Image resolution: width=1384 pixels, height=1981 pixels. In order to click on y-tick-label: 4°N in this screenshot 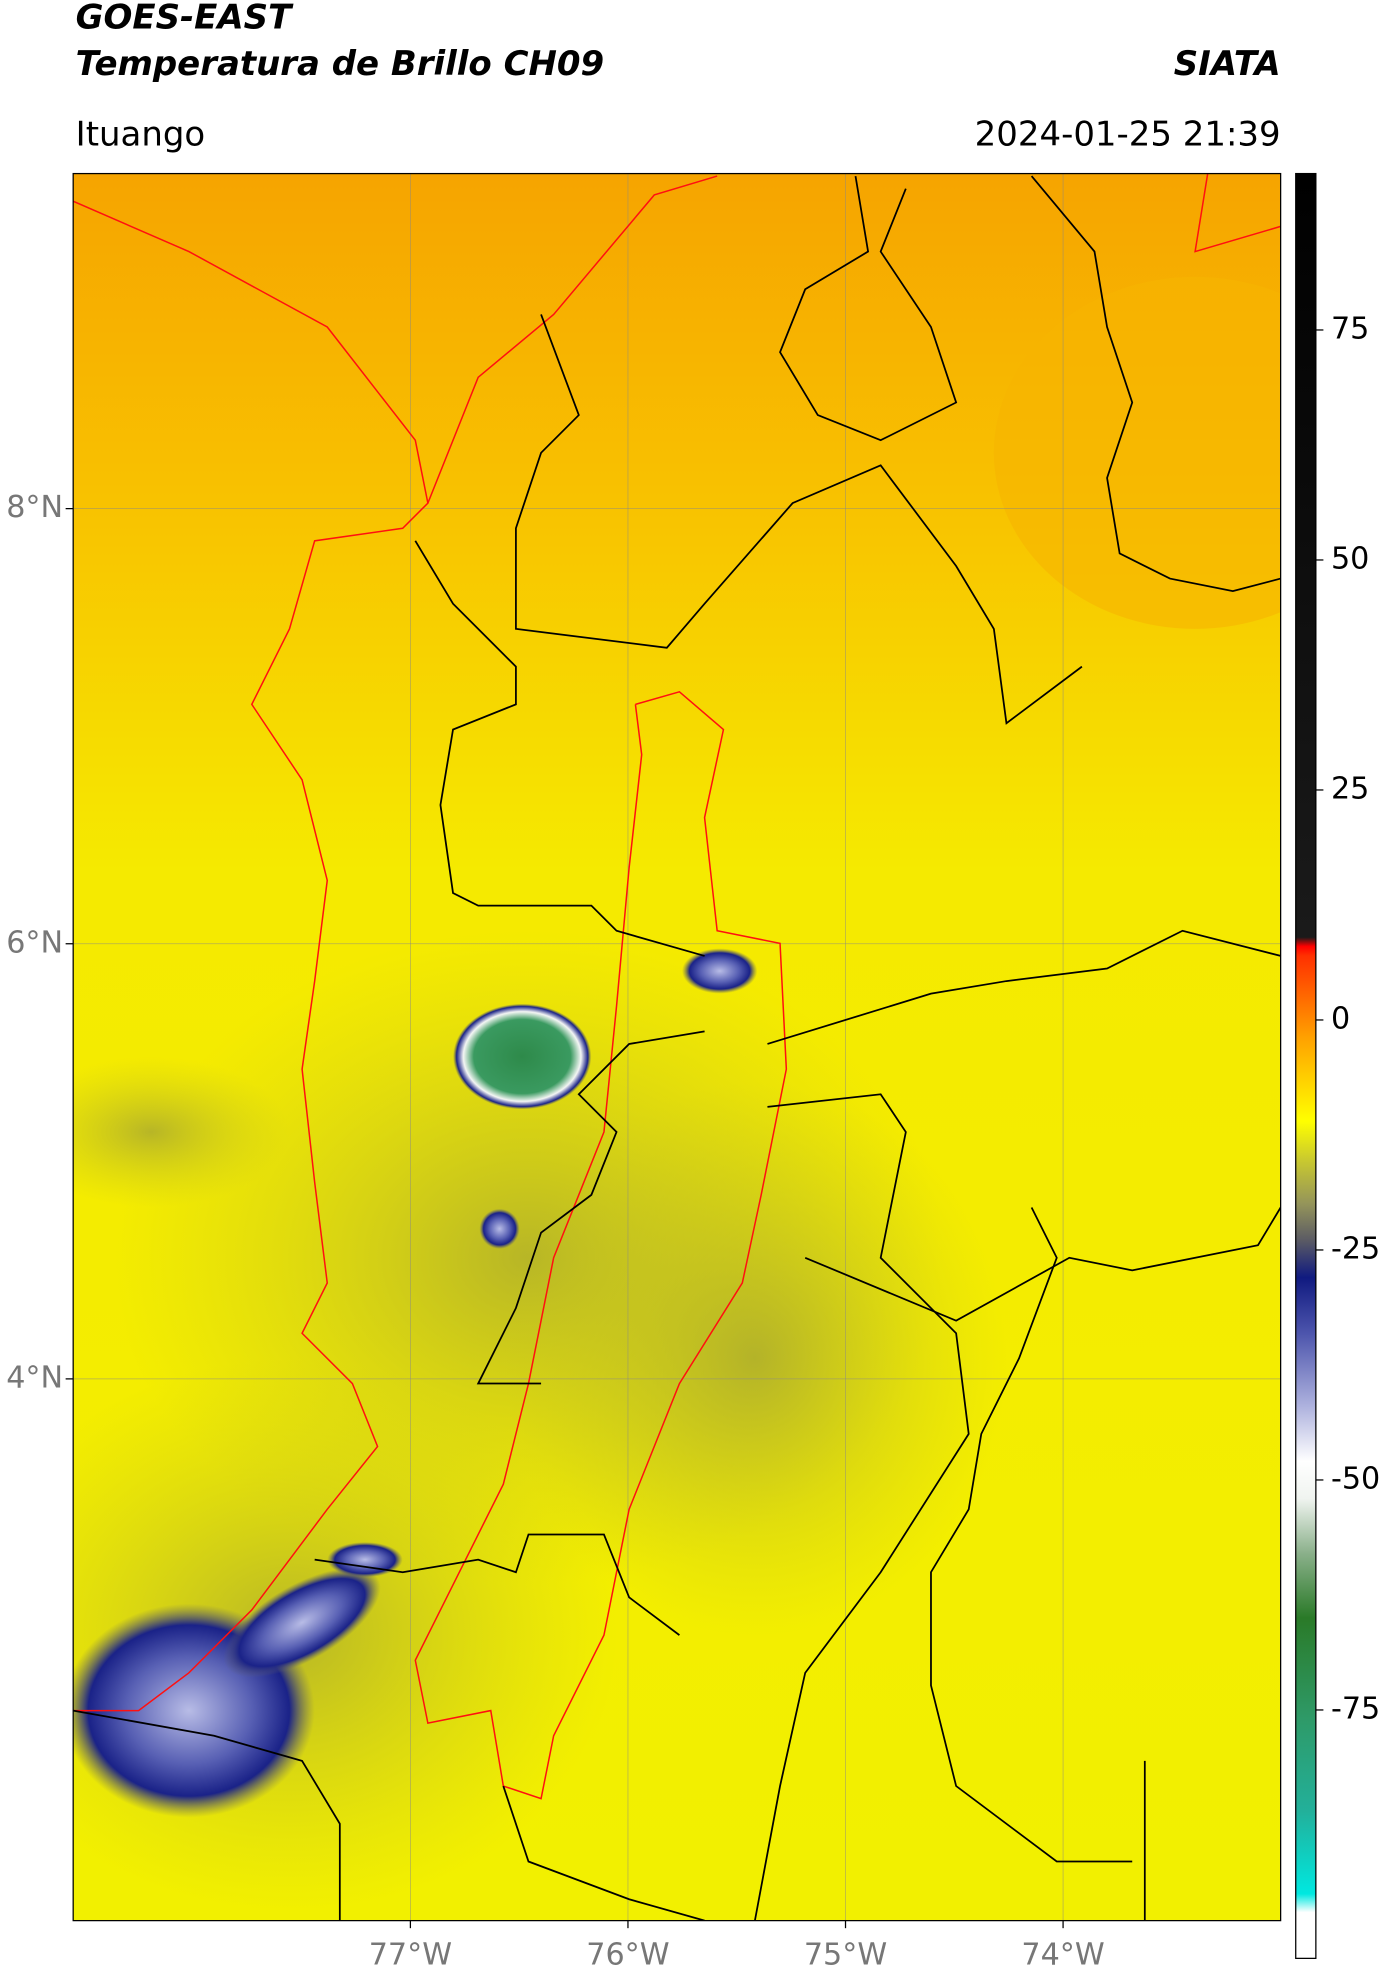, I will do `click(34, 1377)`.